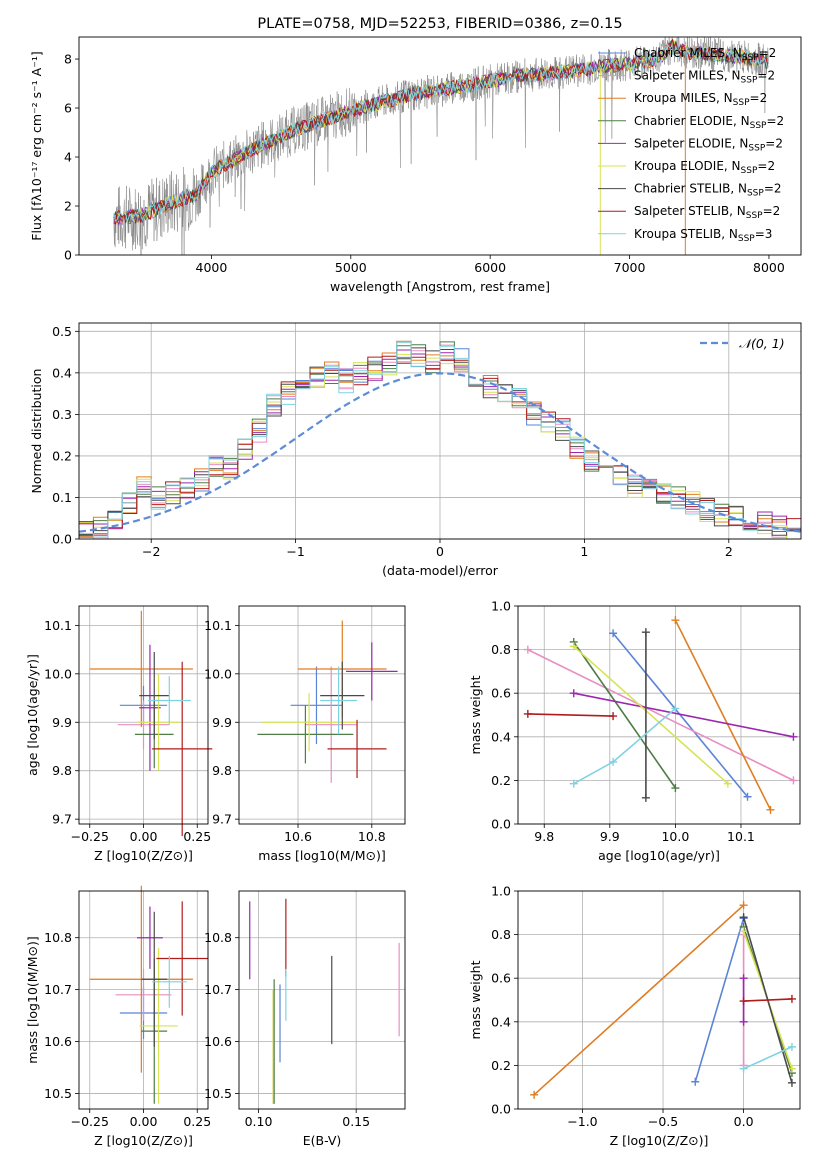 The width and height of the screenshot is (819, 1170). What do you see at coordinates (218, 1093) in the screenshot?
I see `y-tick-label: 10.5` at bounding box center [218, 1093].